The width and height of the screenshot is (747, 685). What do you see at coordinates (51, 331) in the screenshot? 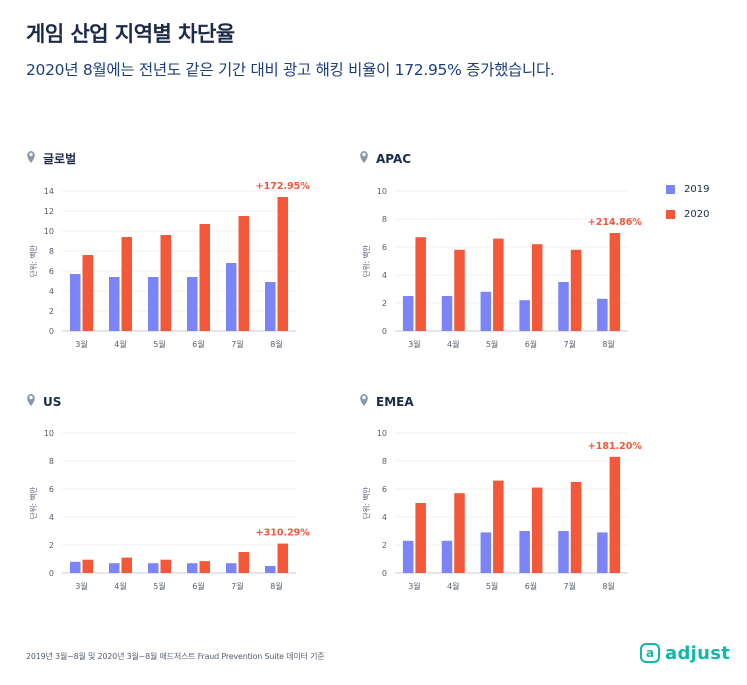
I see `chart-1-ytick-label: 0` at bounding box center [51, 331].